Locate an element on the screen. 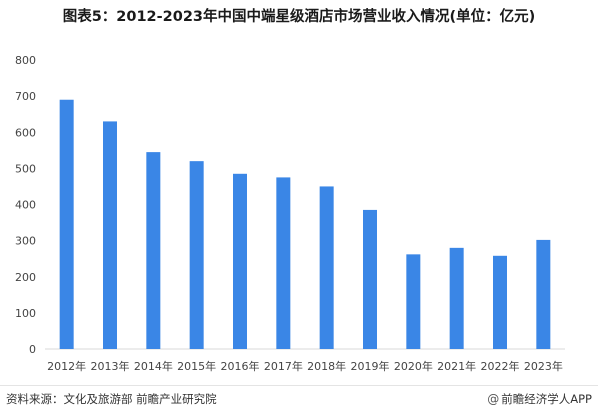 The width and height of the screenshot is (598, 418). y-tick-label: 500 is located at coordinates (25, 168).